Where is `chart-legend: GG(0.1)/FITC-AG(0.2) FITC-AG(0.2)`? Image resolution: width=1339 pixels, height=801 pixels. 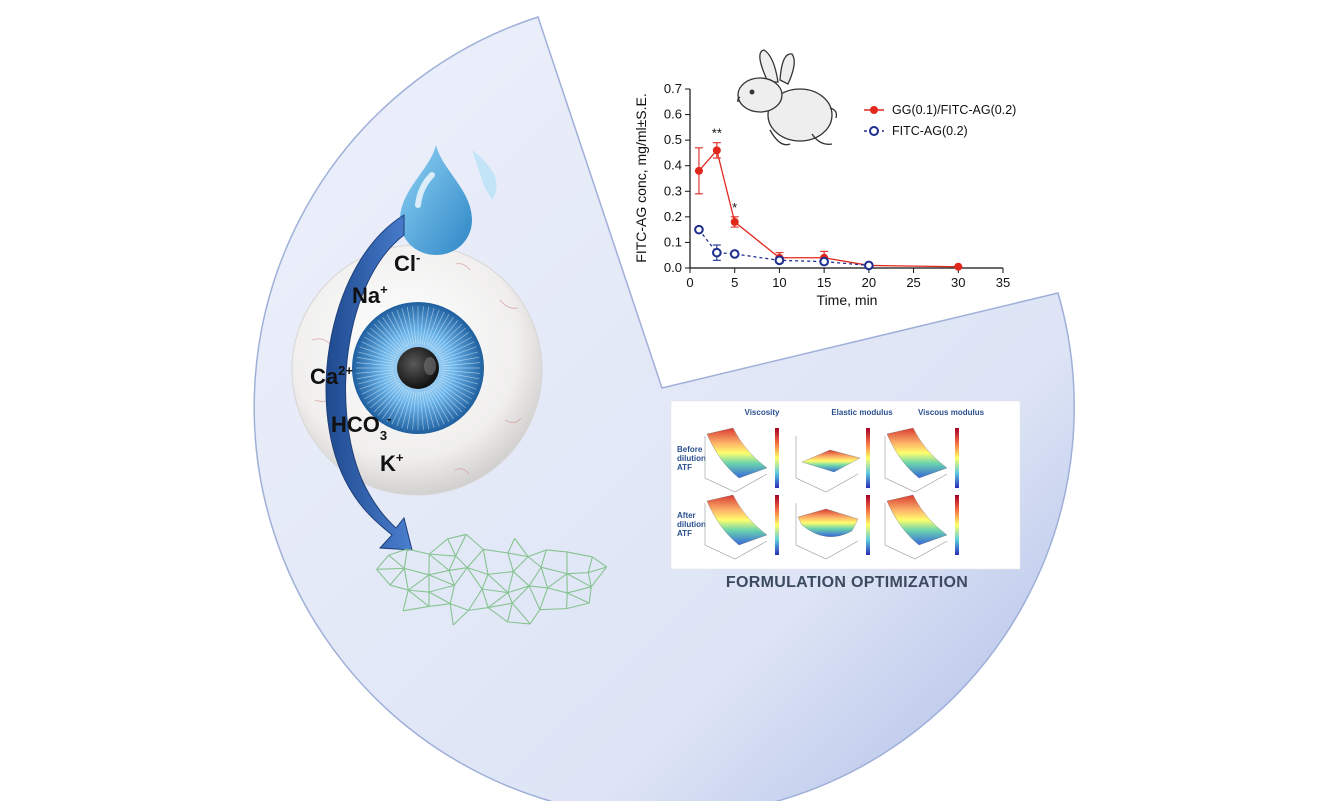 chart-legend: GG(0.1)/FITC-AG(0.2) FITC-AG(0.2) is located at coordinates (940, 120).